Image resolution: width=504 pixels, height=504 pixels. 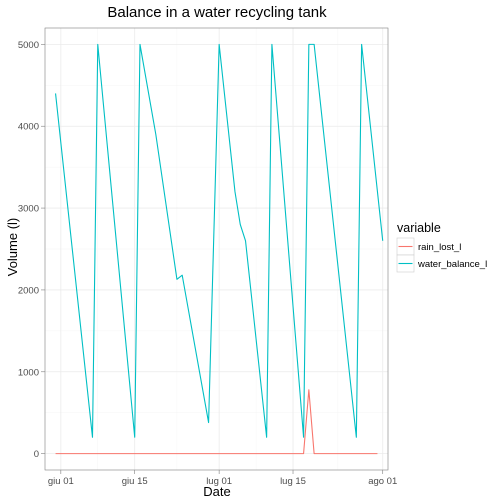 What do you see at coordinates (28, 45) in the screenshot?
I see `y-tick-label: 5000` at bounding box center [28, 45].